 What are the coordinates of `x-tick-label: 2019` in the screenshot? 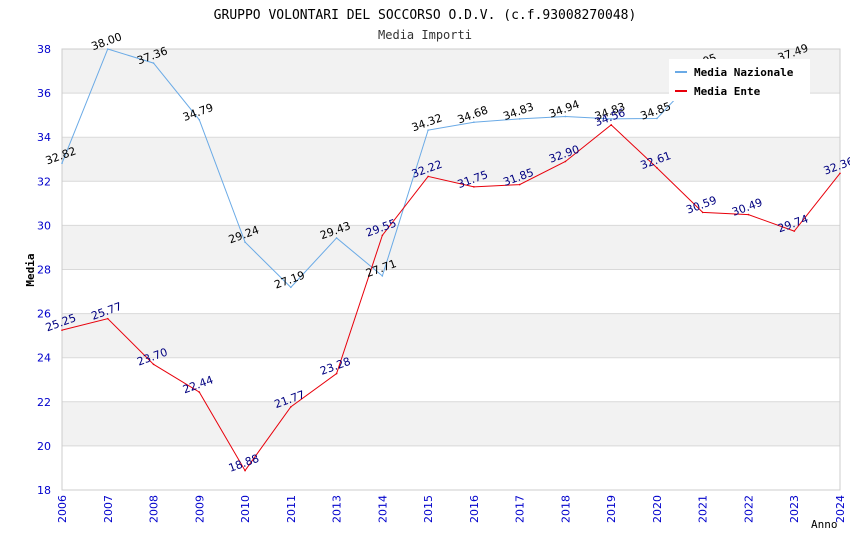 It's located at (611, 509).